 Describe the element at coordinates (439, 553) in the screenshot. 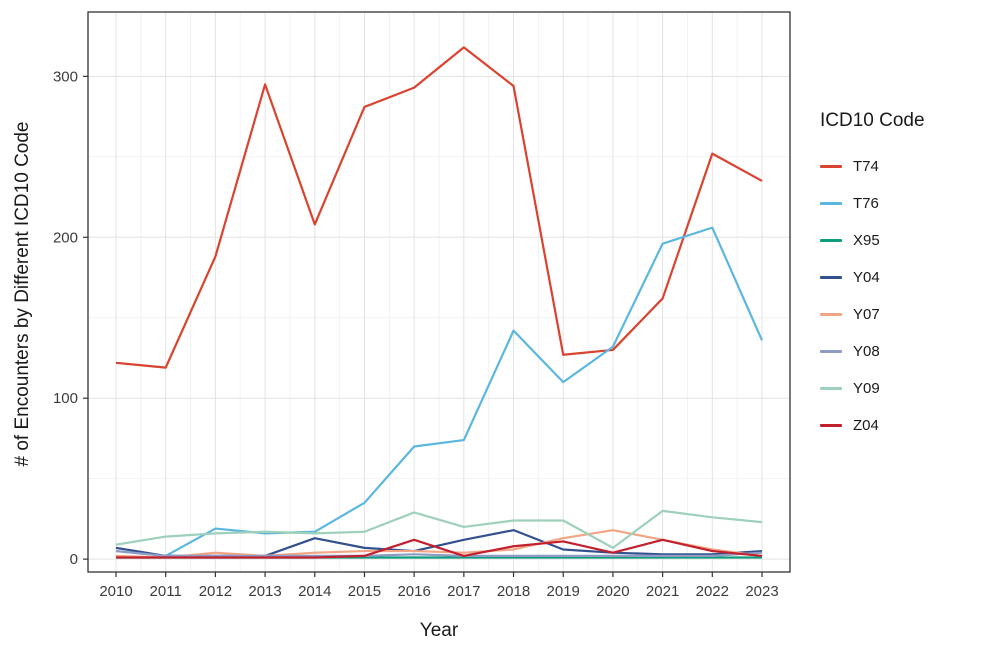

I see `series-line-Y08` at that location.